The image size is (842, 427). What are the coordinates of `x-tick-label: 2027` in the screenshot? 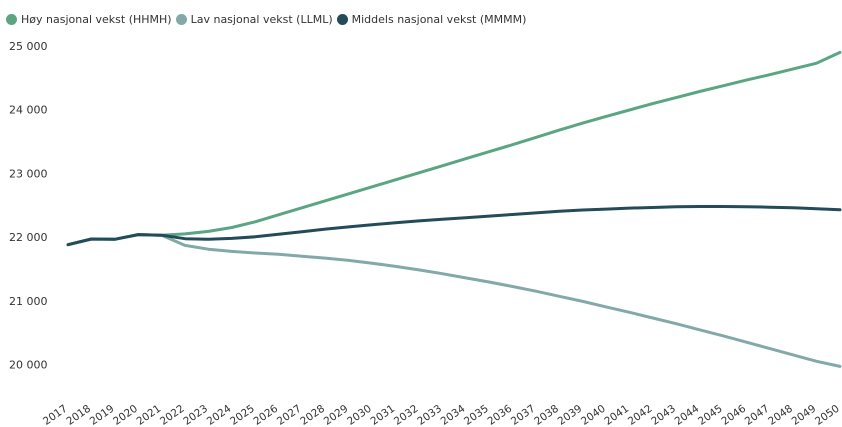 It's located at (289, 415).